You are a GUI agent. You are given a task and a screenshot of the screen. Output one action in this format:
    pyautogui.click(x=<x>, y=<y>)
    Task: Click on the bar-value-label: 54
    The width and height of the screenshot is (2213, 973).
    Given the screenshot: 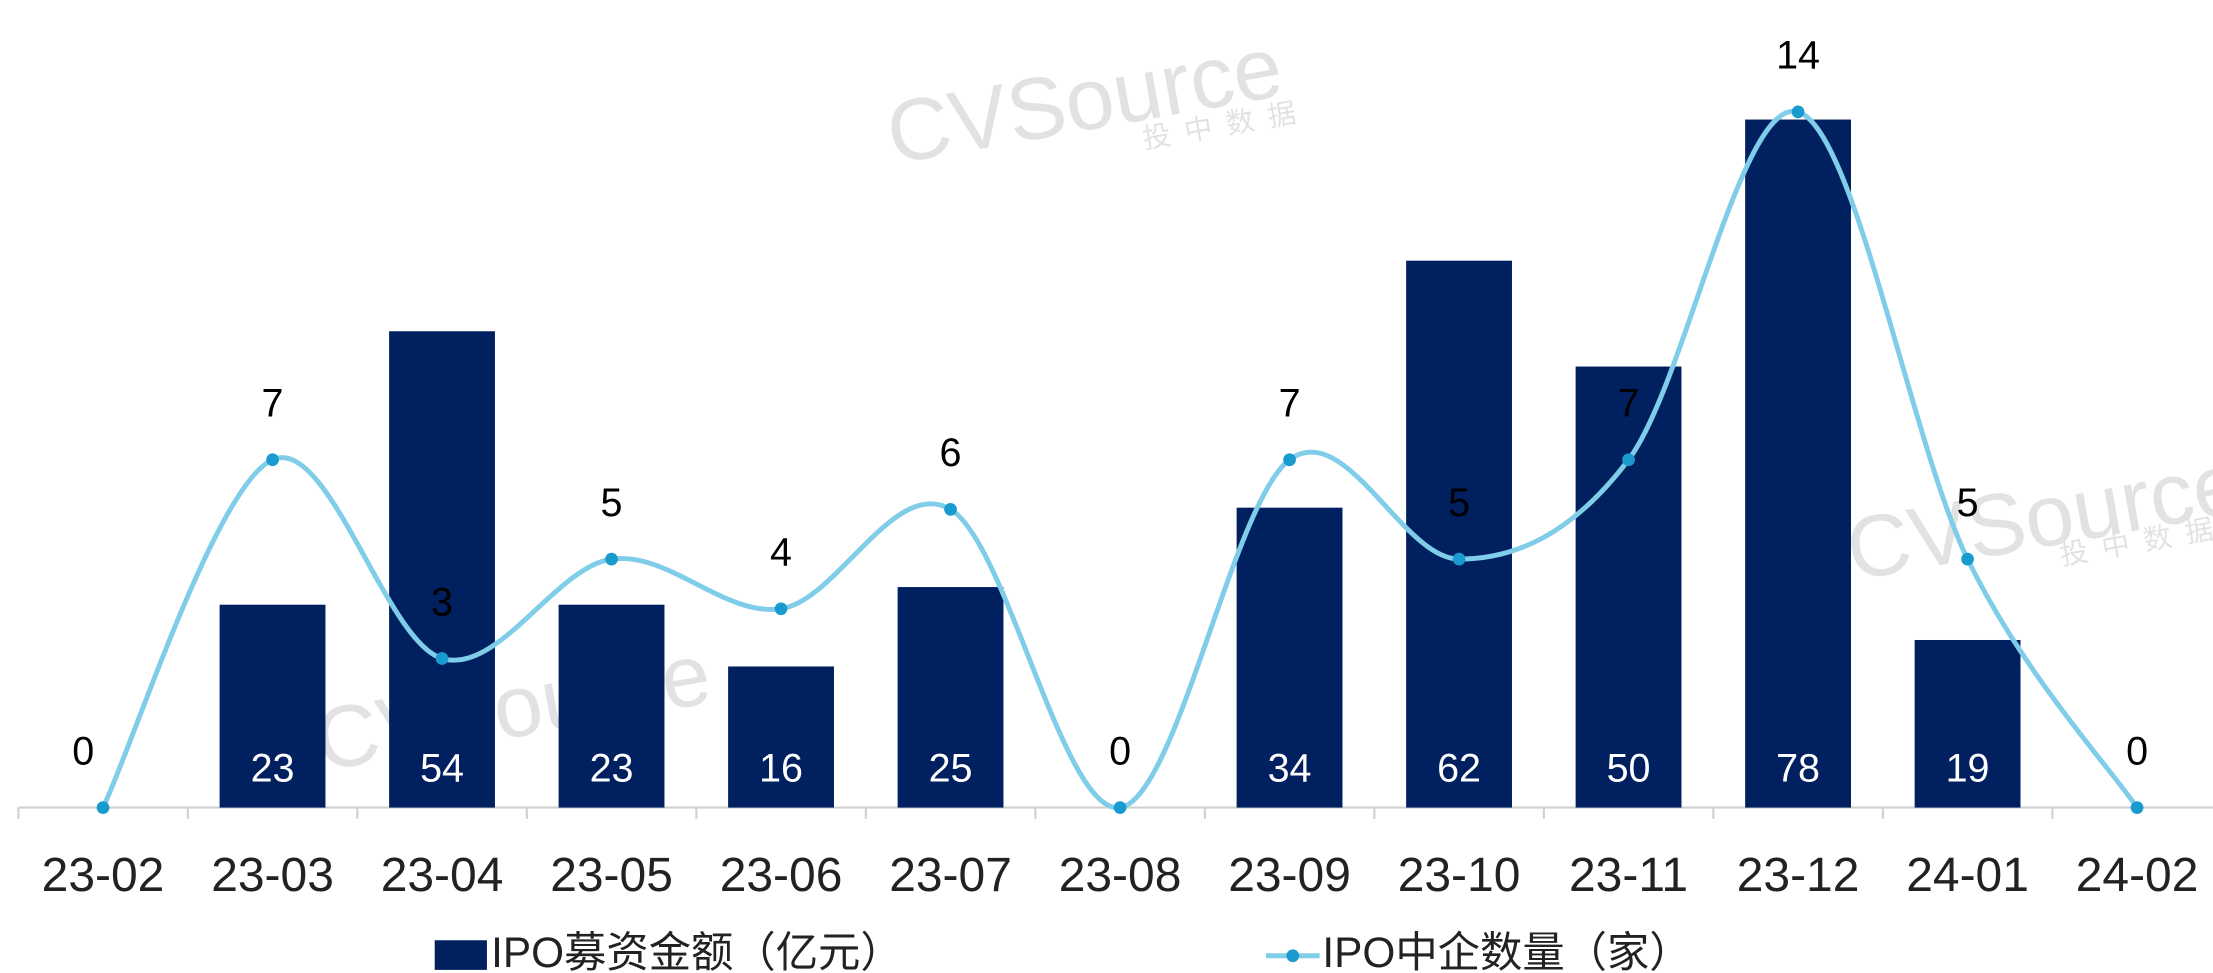 What is the action you would take?
    pyautogui.click(x=442, y=768)
    